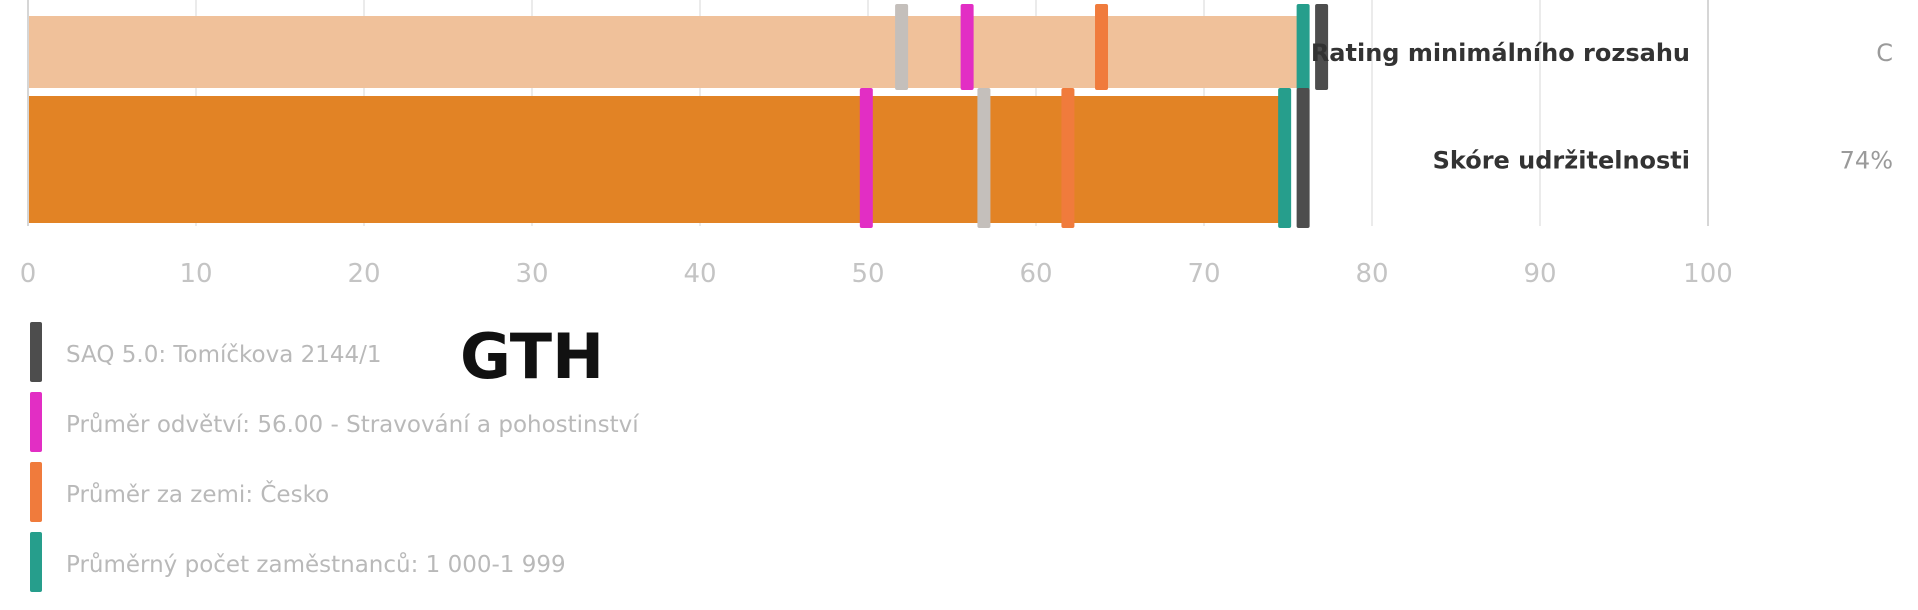 This screenshot has width=1918, height=610. Describe the element at coordinates (1371, 274) in the screenshot. I see `x-tick-label: 80` at that location.